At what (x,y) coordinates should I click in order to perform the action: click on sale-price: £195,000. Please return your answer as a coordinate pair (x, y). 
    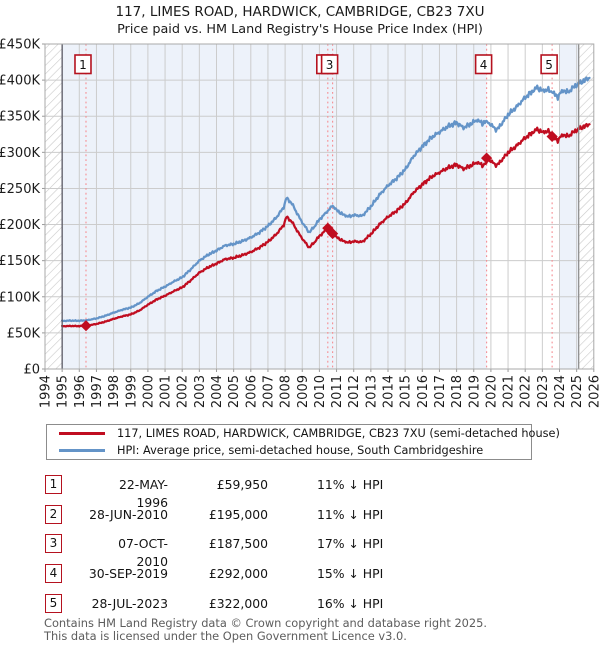
    Looking at the image, I should click on (238, 514).